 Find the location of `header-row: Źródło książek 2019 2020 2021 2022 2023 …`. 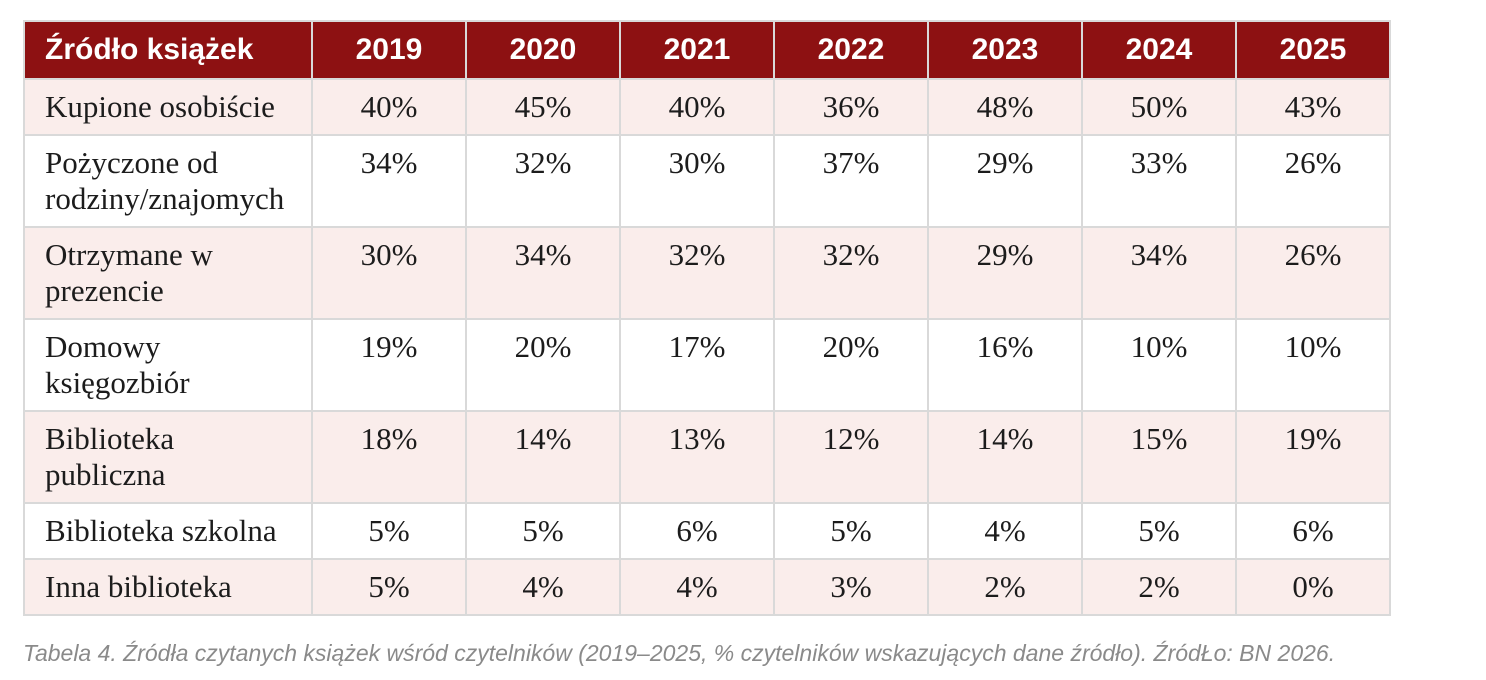

header-row: Źródło książek 2019 2020 2021 2022 2023 … is located at coordinates (707, 50).